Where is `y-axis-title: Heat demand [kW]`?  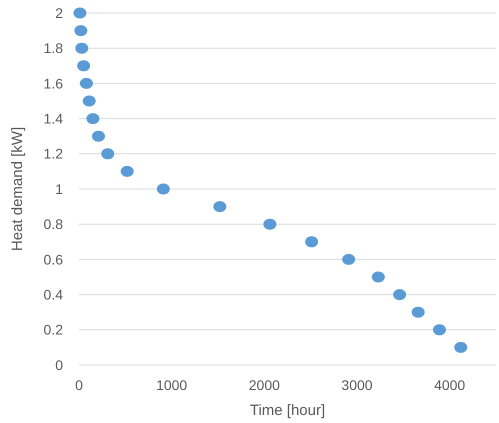
y-axis-title: Heat demand [kW] is located at coordinates (17, 189).